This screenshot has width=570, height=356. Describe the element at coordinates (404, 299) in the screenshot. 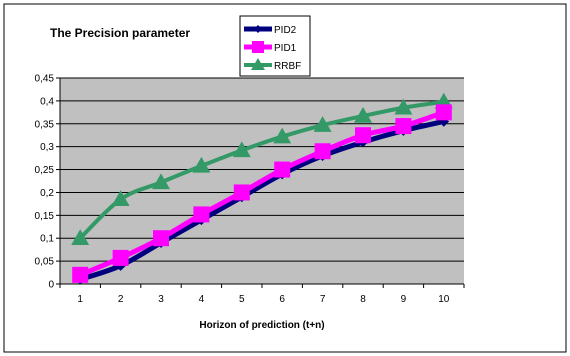

I see `x-tick-label: 9` at that location.